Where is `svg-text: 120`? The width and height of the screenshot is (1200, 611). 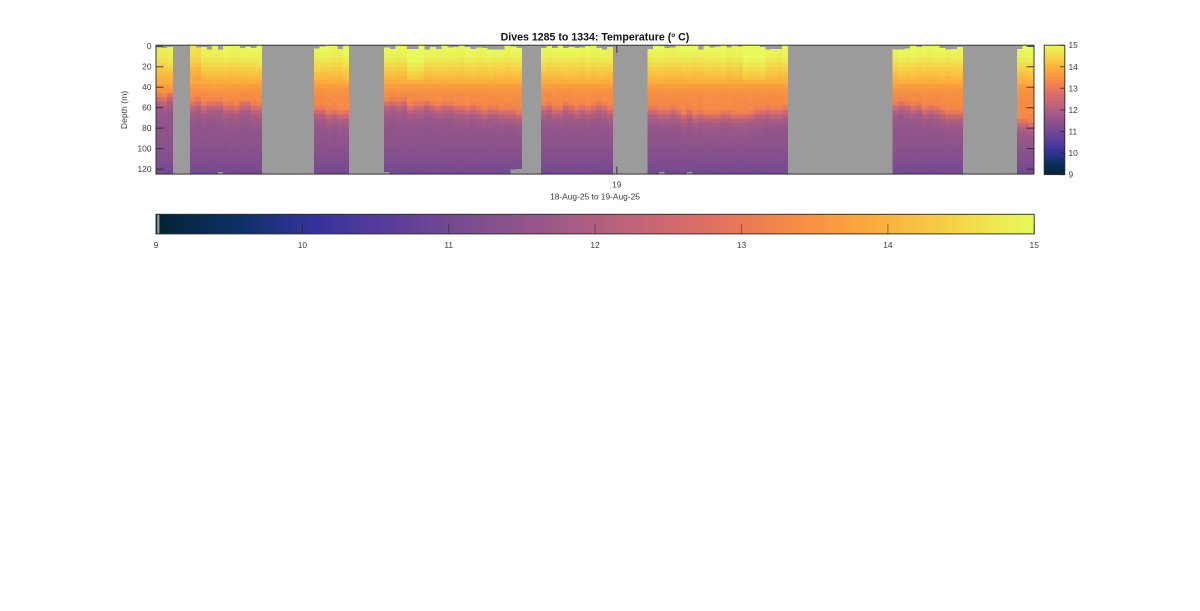
svg-text: 120 is located at coordinates (145, 169).